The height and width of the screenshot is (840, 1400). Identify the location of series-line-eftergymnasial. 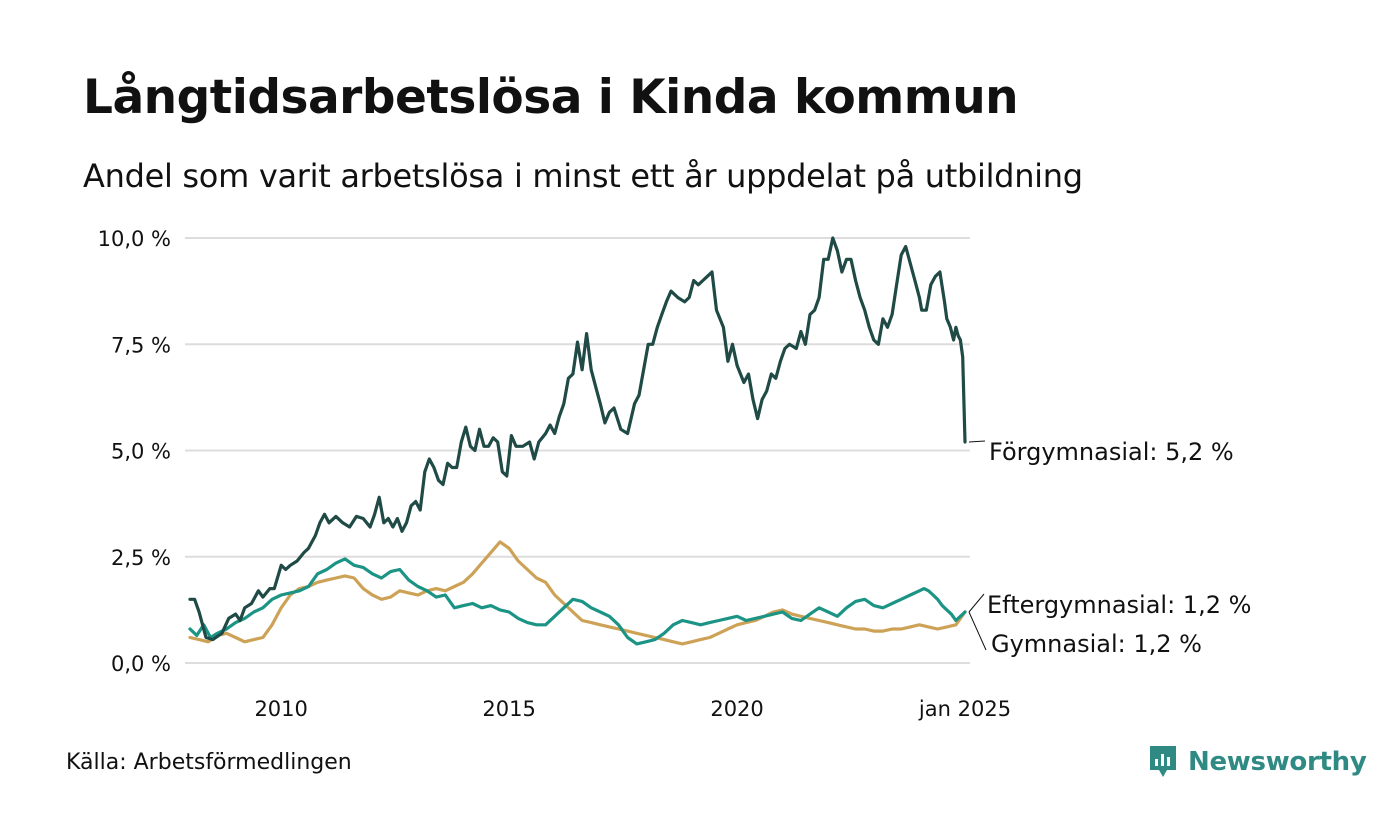
(577, 601).